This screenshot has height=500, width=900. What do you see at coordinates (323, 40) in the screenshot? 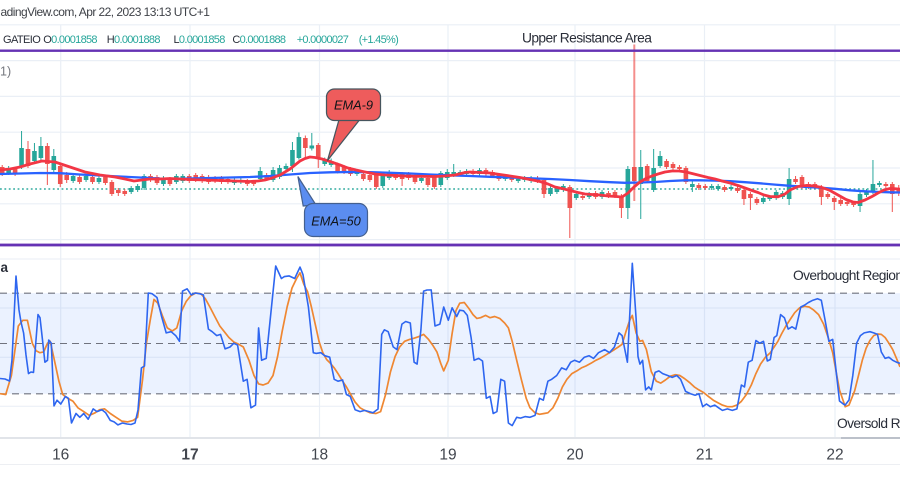
I see `svg-text: +0.0000027` at bounding box center [323, 40].